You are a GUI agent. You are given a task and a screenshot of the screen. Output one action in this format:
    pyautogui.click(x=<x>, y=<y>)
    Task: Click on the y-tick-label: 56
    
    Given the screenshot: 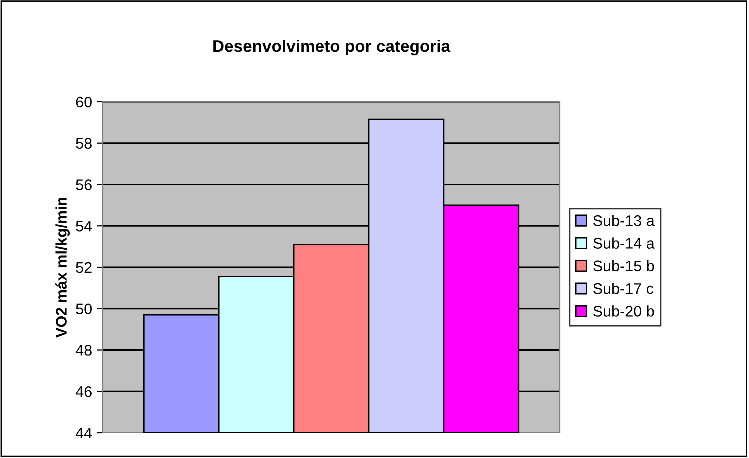 What is the action you would take?
    pyautogui.click(x=84, y=185)
    